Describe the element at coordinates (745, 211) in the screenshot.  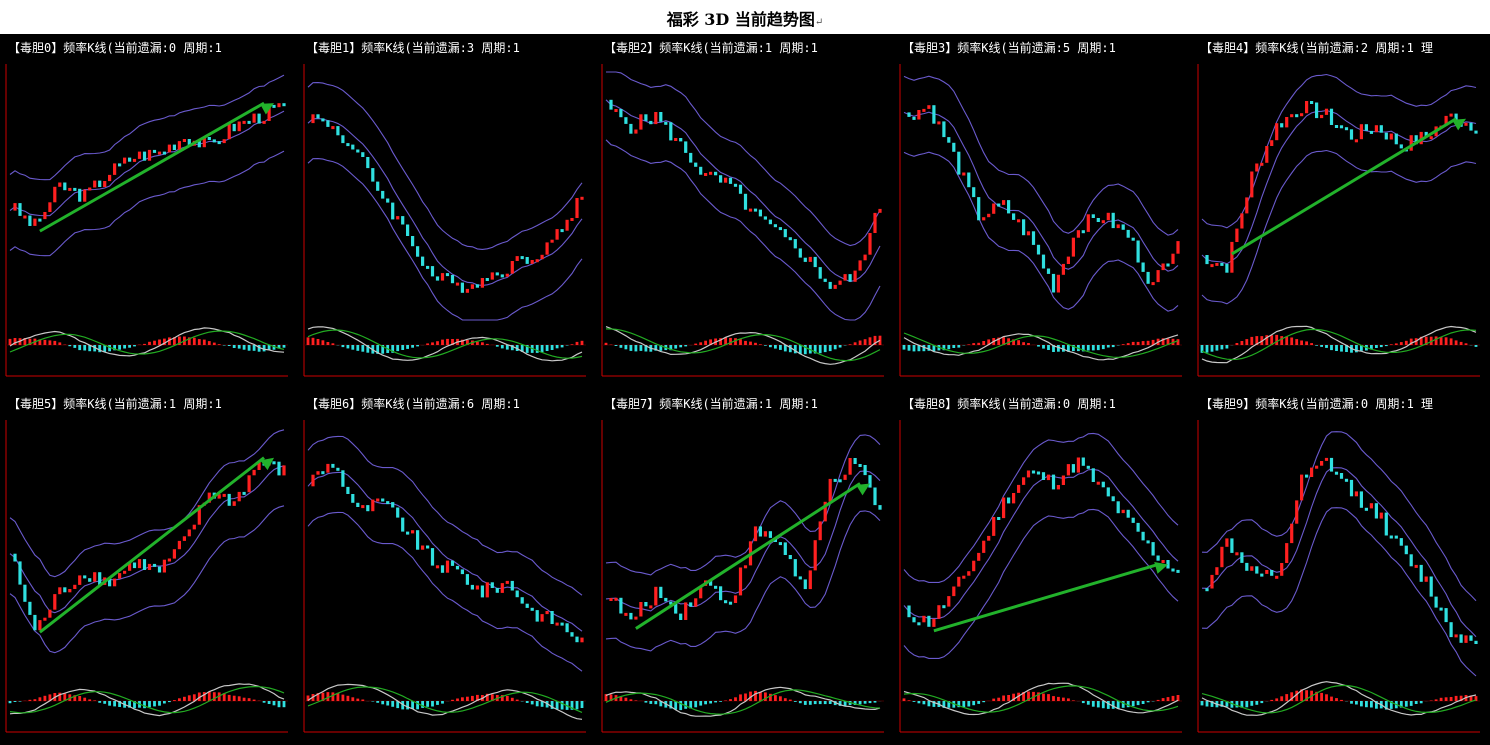
I see `chart-panel-2: 【毒胆2】频率K线(当前遗漏:1 周期:1` at that location.